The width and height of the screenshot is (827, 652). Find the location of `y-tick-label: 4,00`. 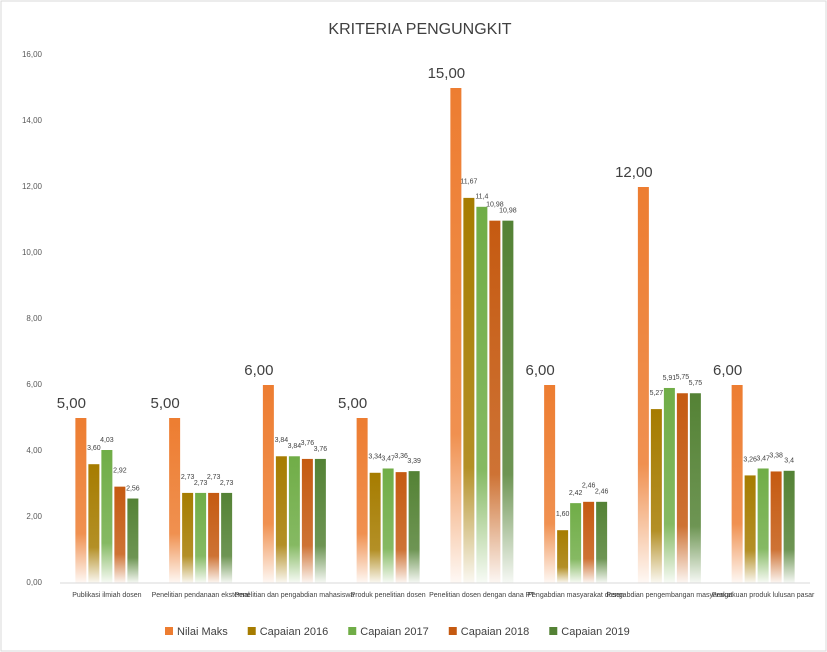

y-tick-label: 4,00 is located at coordinates (34, 450).